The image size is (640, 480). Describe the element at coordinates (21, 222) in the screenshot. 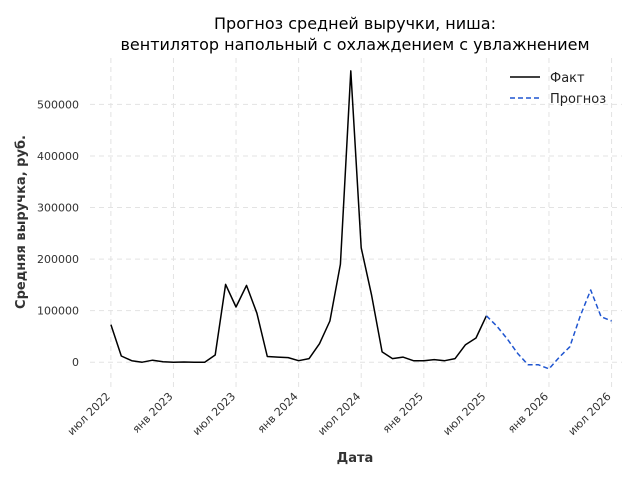

I see `y-axis-label: Средняя выручка, руб.` at that location.